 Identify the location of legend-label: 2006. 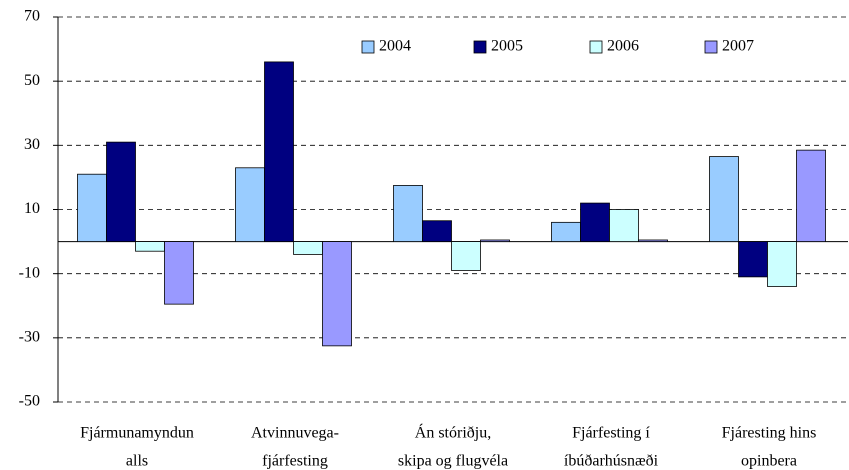
(623, 46).